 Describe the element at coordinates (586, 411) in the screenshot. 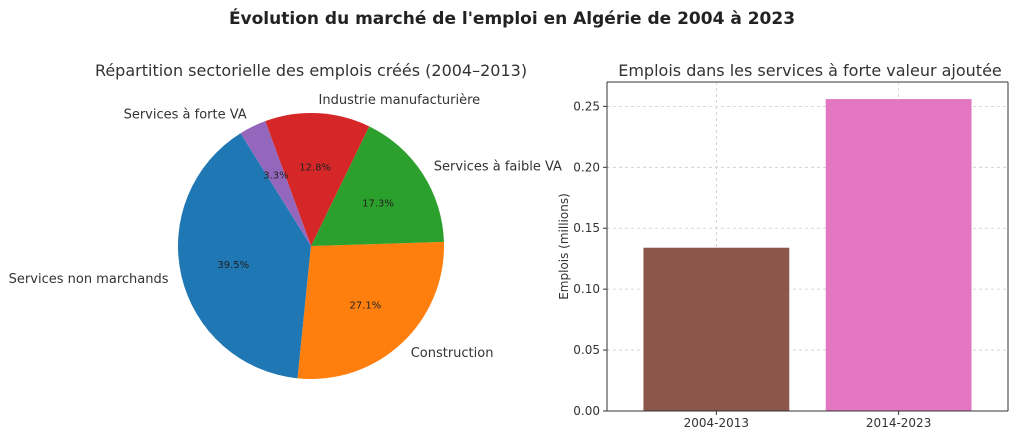

I see `y-tick-label: 0.00` at that location.